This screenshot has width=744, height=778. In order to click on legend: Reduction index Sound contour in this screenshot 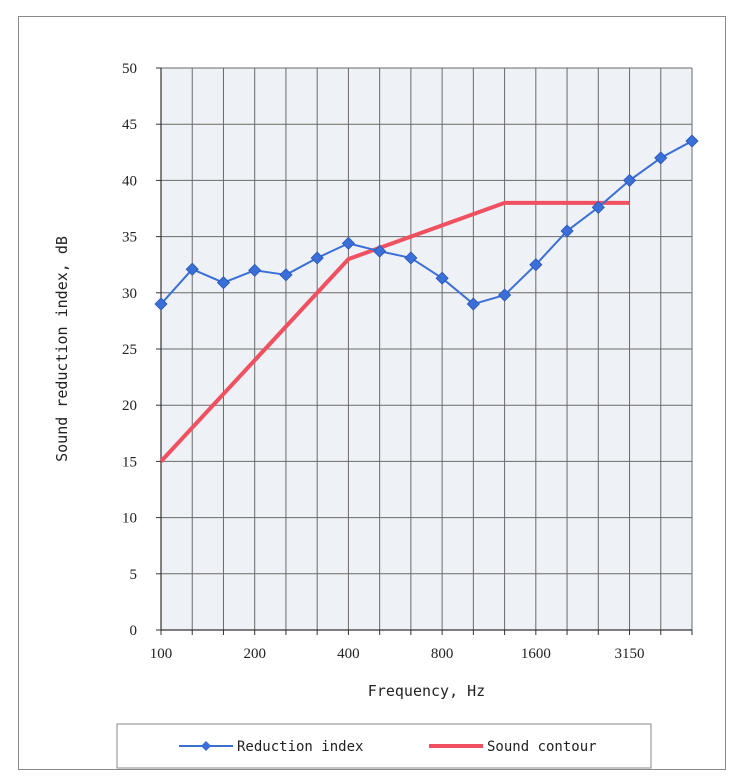, I will do `click(384, 746)`.